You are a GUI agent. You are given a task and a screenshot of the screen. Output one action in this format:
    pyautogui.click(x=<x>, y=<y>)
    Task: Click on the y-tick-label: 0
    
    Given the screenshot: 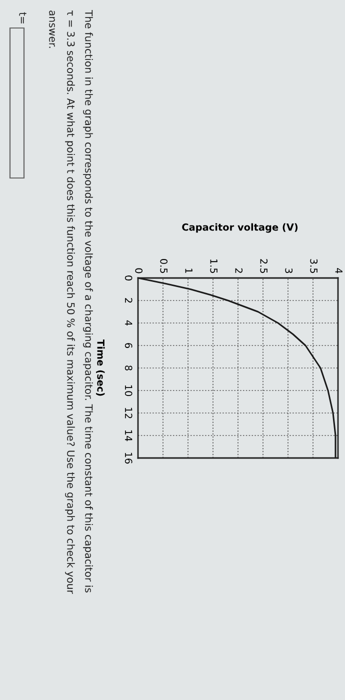 What is the action you would take?
    pyautogui.click(x=128, y=278)
    